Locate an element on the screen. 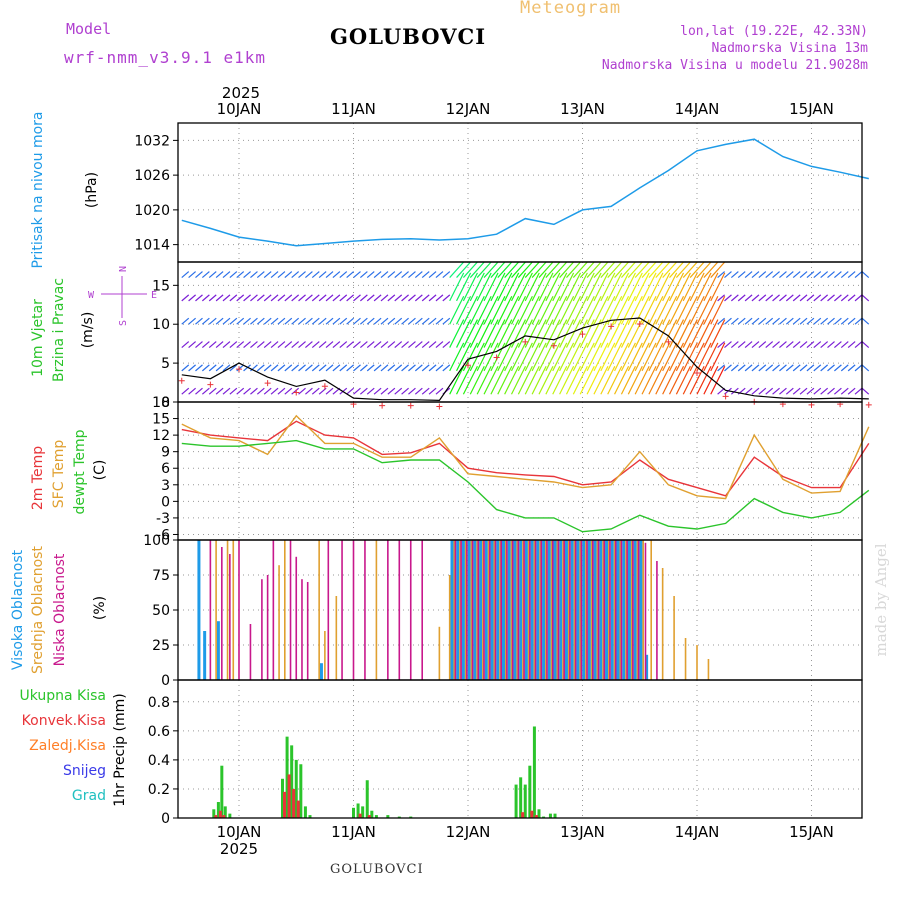  pressure-title: Pritisak na nivou mora is located at coordinates (38, 189).